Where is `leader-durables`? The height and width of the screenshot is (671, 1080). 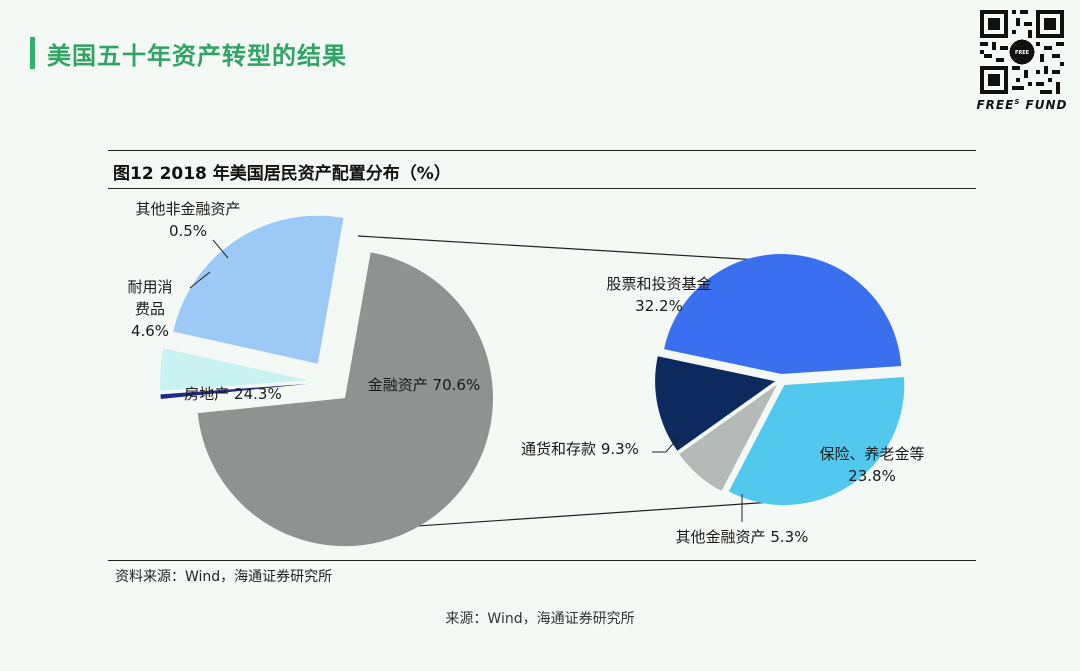 leader-durables is located at coordinates (200, 280).